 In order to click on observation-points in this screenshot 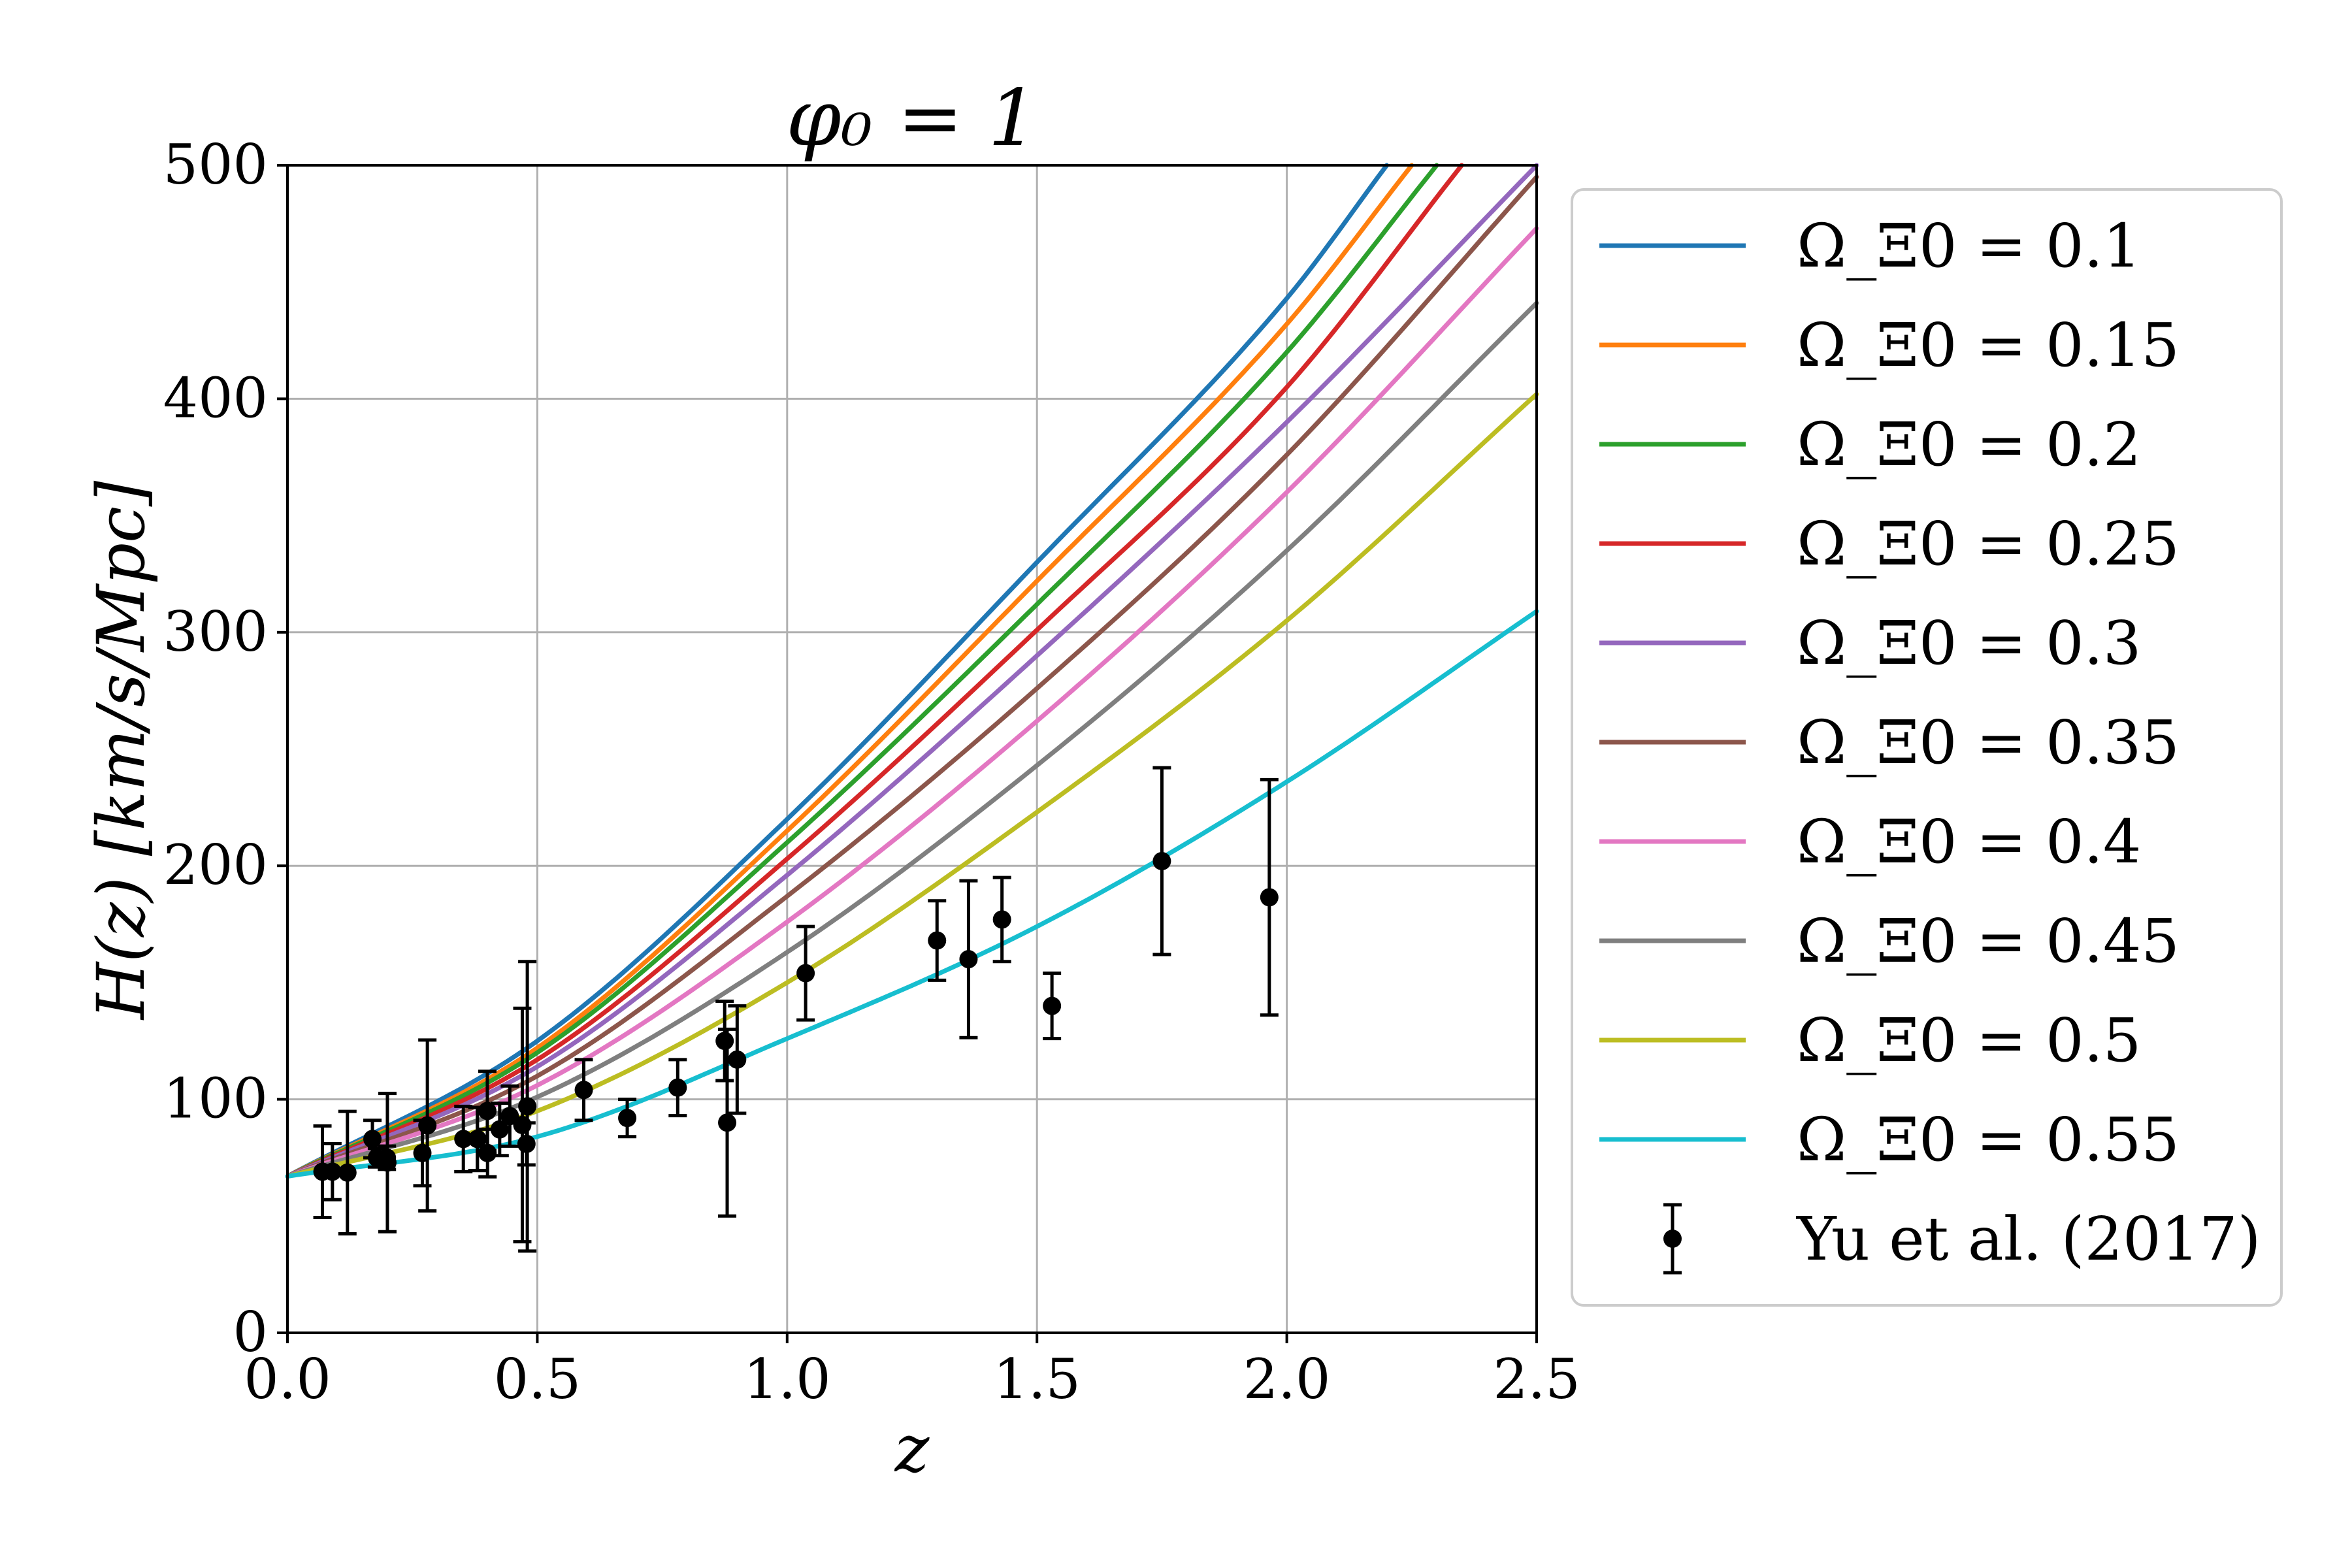, I will do `click(796, 1009)`.